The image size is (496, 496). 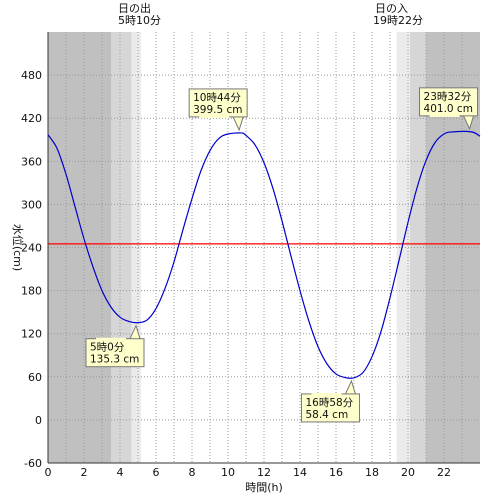 What do you see at coordinates (217, 98) in the screenshot?
I see `callout-time: 10時44分` at bounding box center [217, 98].